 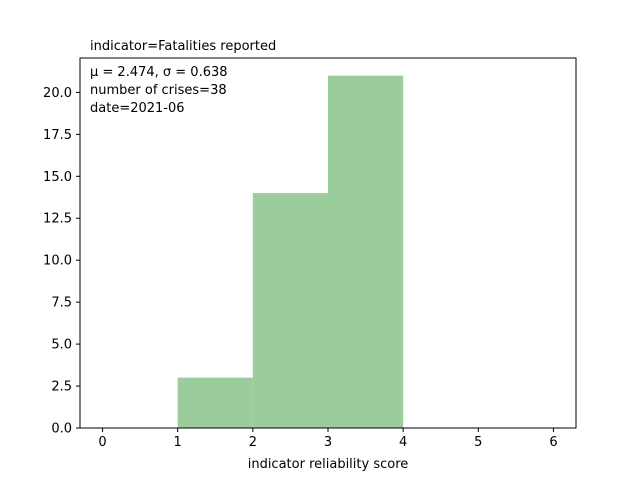 What do you see at coordinates (328, 464) in the screenshot?
I see `x-axis-label: indicator reliability score` at bounding box center [328, 464].